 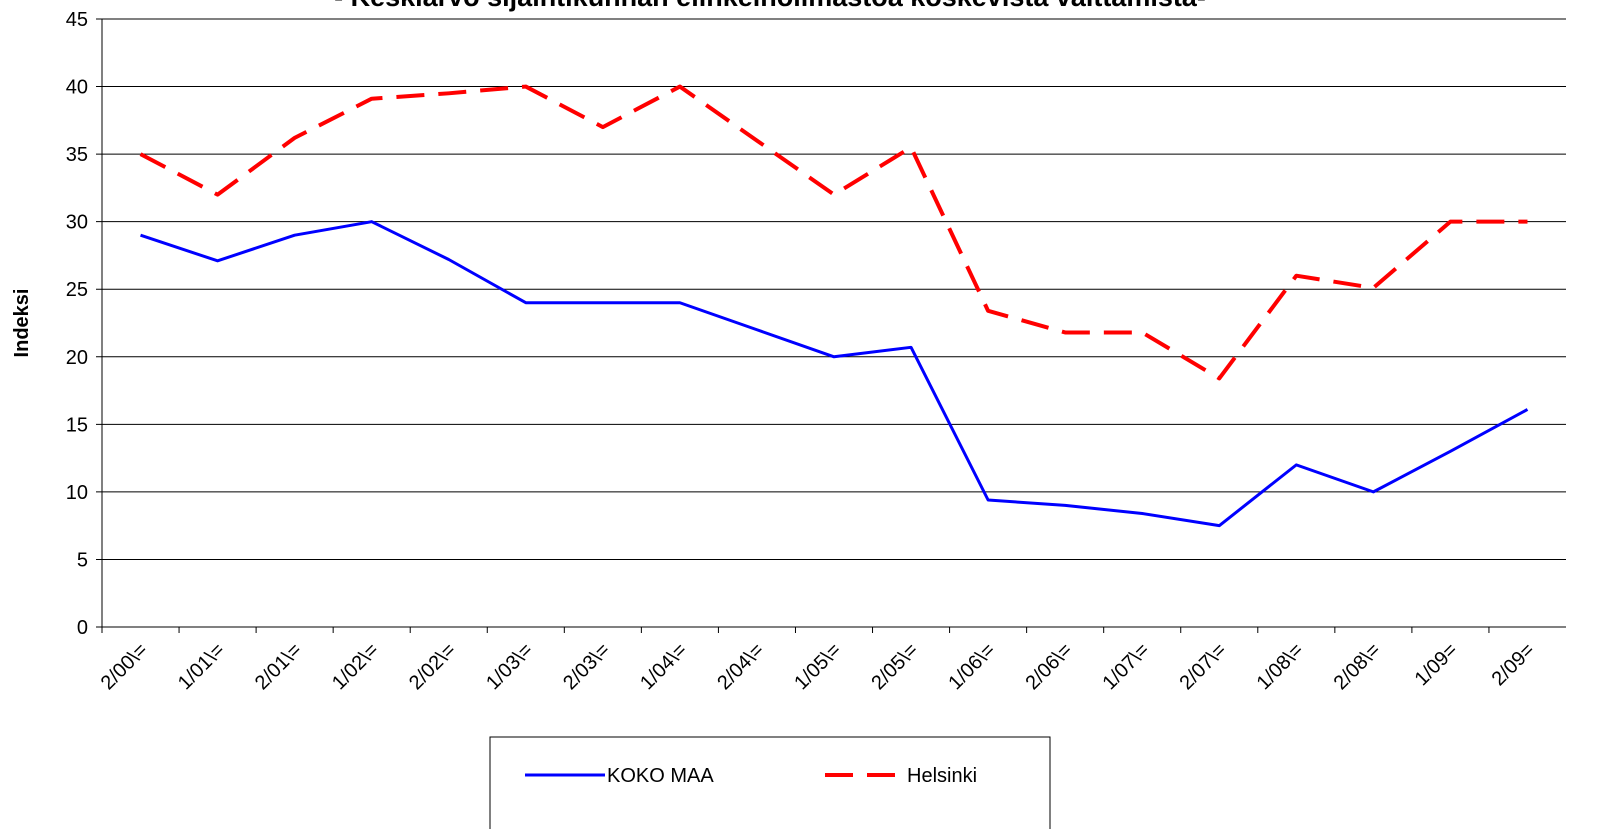 What do you see at coordinates (894, 666) in the screenshot?
I see `x-tick-label: 2/05\=` at bounding box center [894, 666].